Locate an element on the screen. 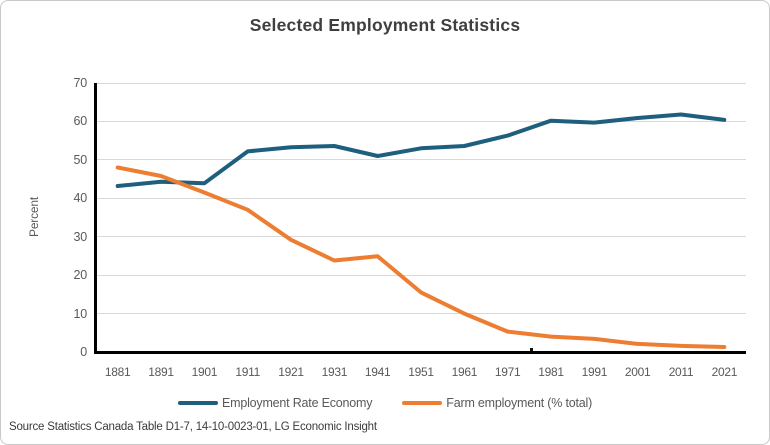 Image resolution: width=770 pixels, height=445 pixels. y-axis-title: Percent is located at coordinates (34, 217).